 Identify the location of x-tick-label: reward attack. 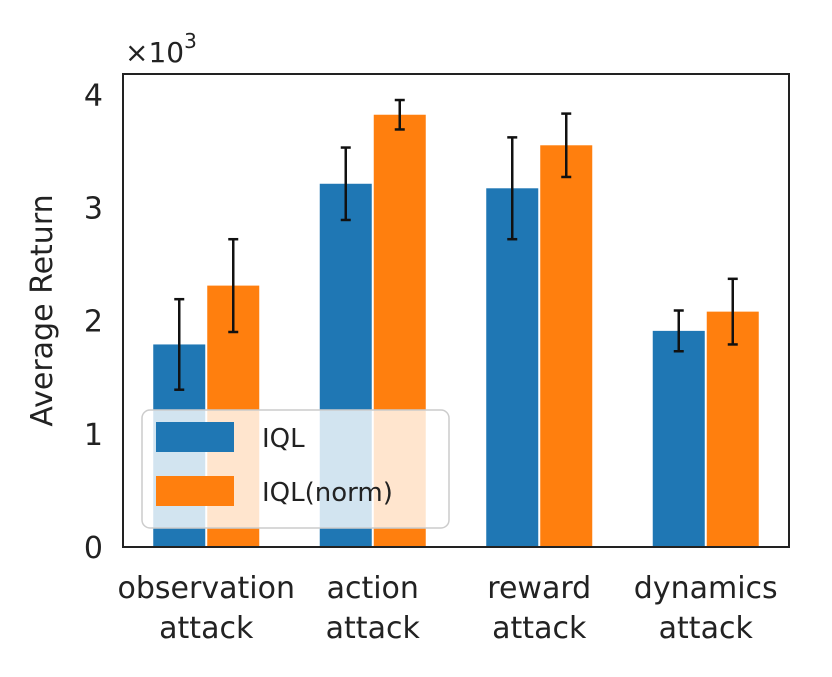
(539, 608).